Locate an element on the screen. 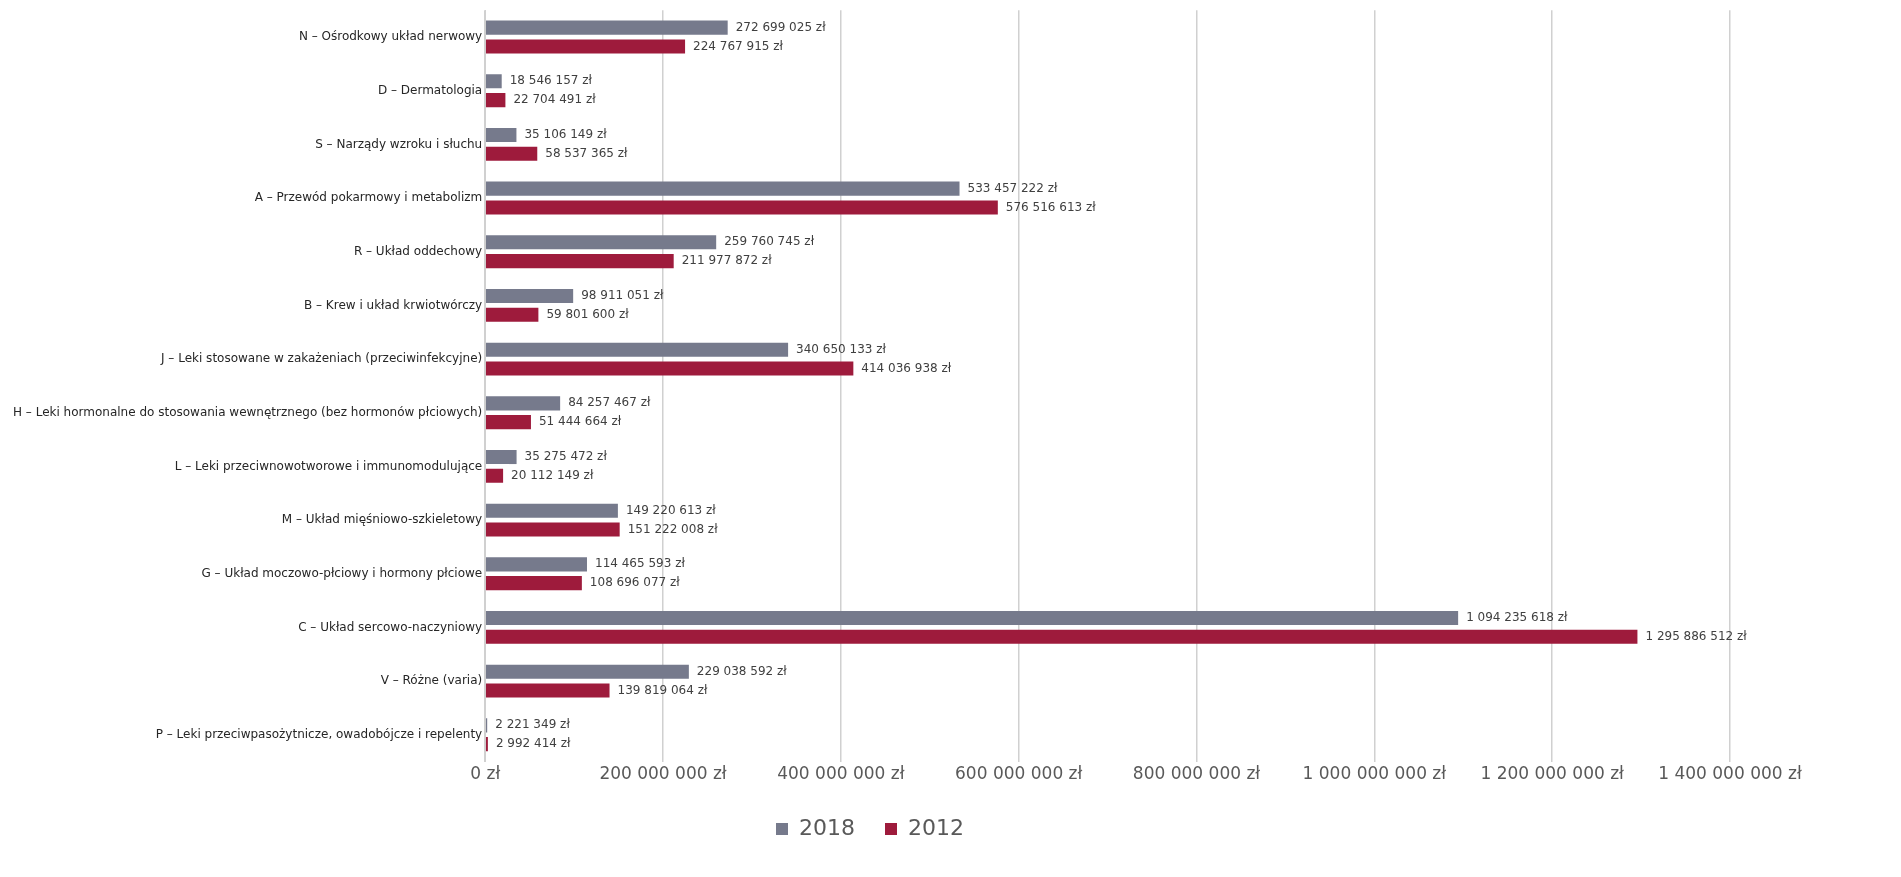  x-tick-label: 1 200 000 000 zł is located at coordinates (1552, 773).